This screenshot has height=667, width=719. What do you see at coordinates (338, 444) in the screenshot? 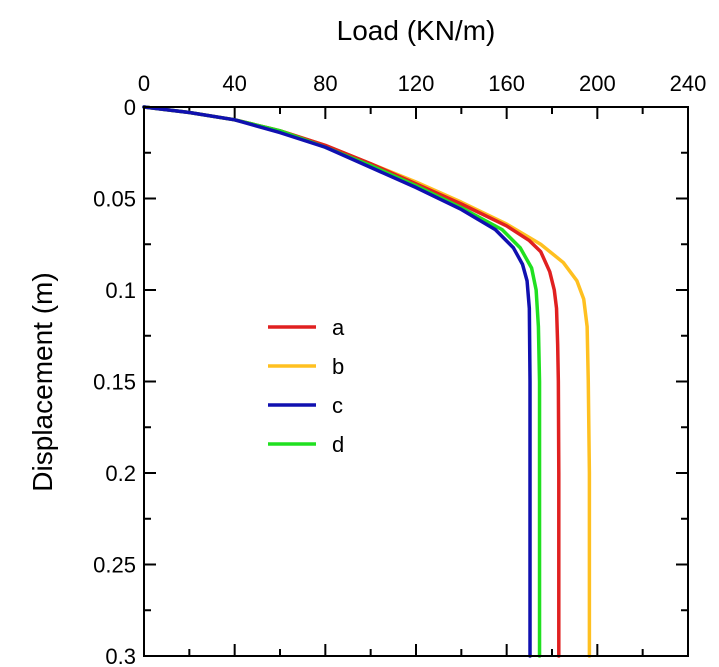
I see `legend-label-d: d` at bounding box center [338, 444].